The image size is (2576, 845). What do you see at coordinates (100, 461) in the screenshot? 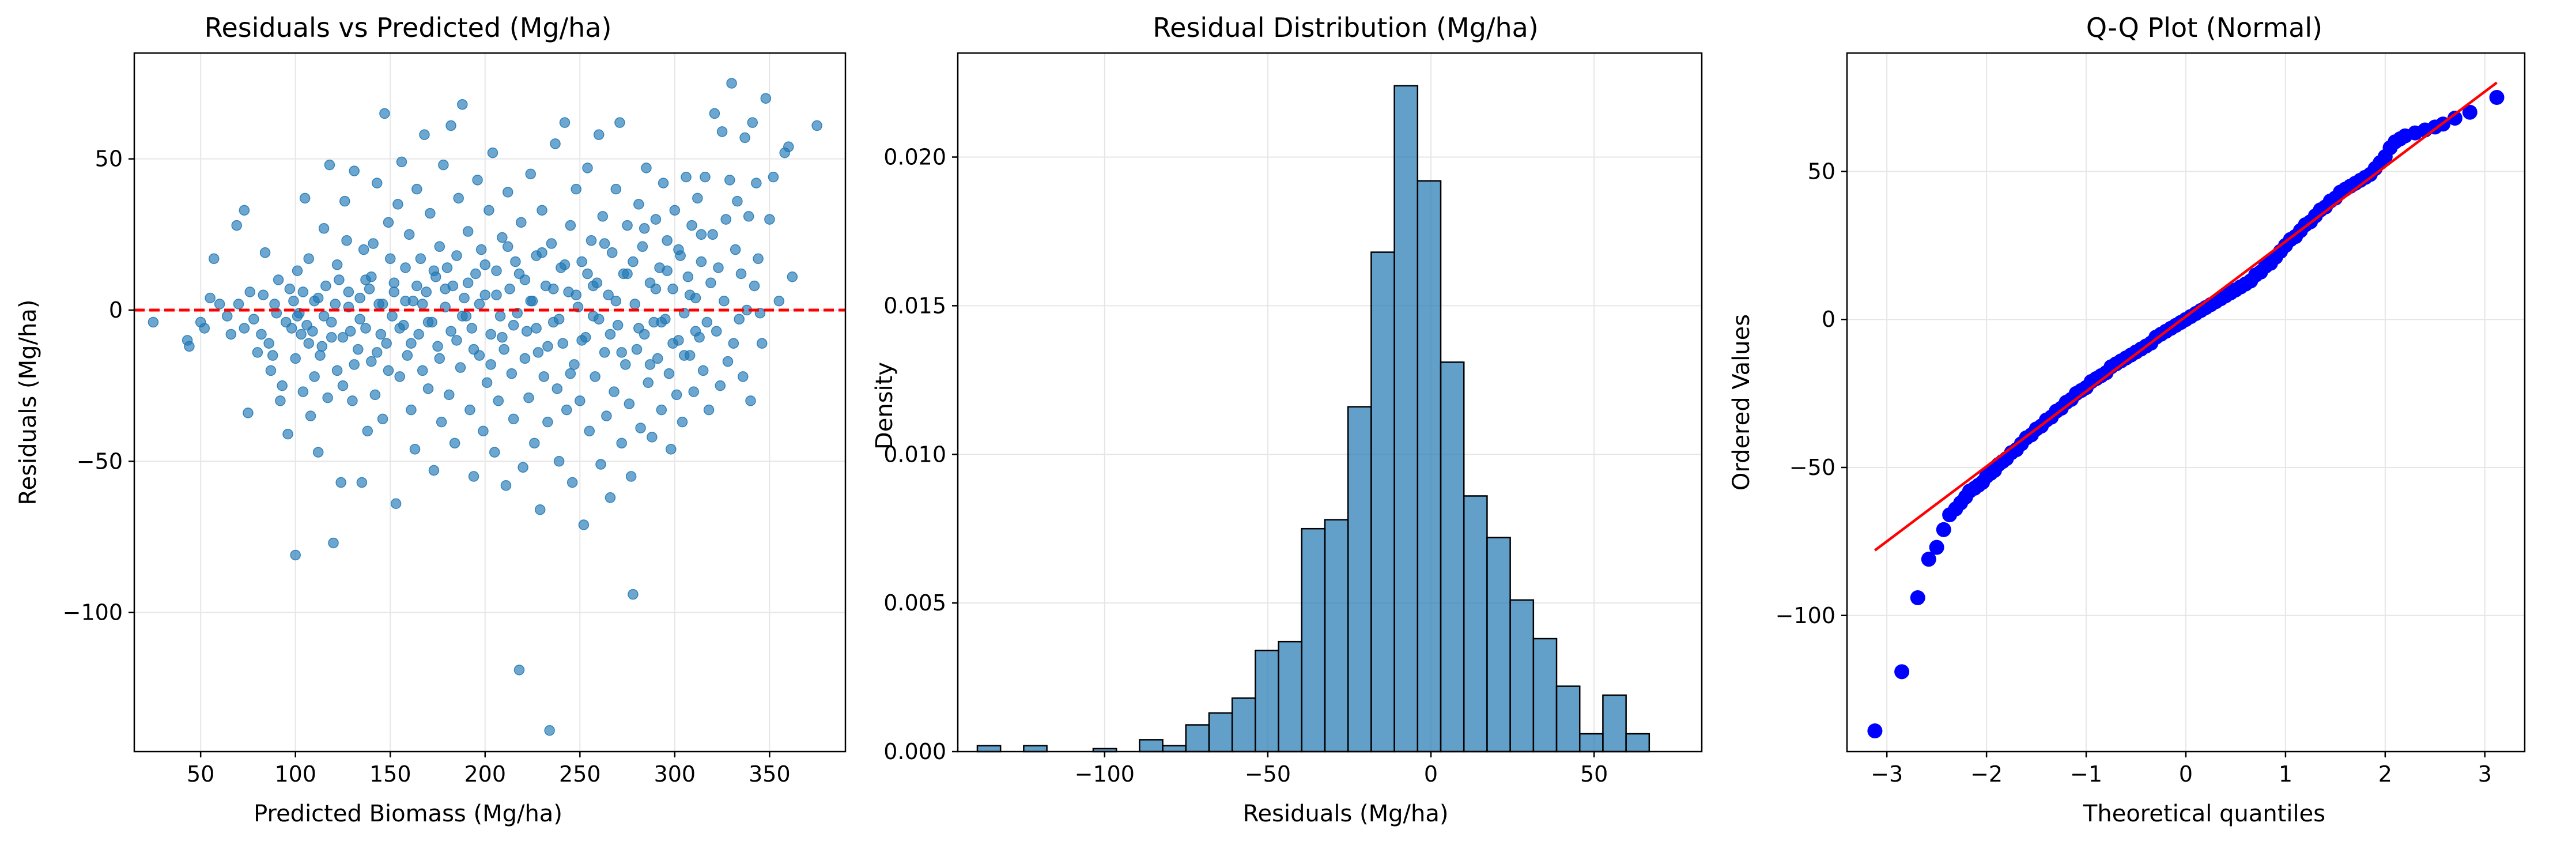
I see `y-tick-label: −50` at bounding box center [100, 461].